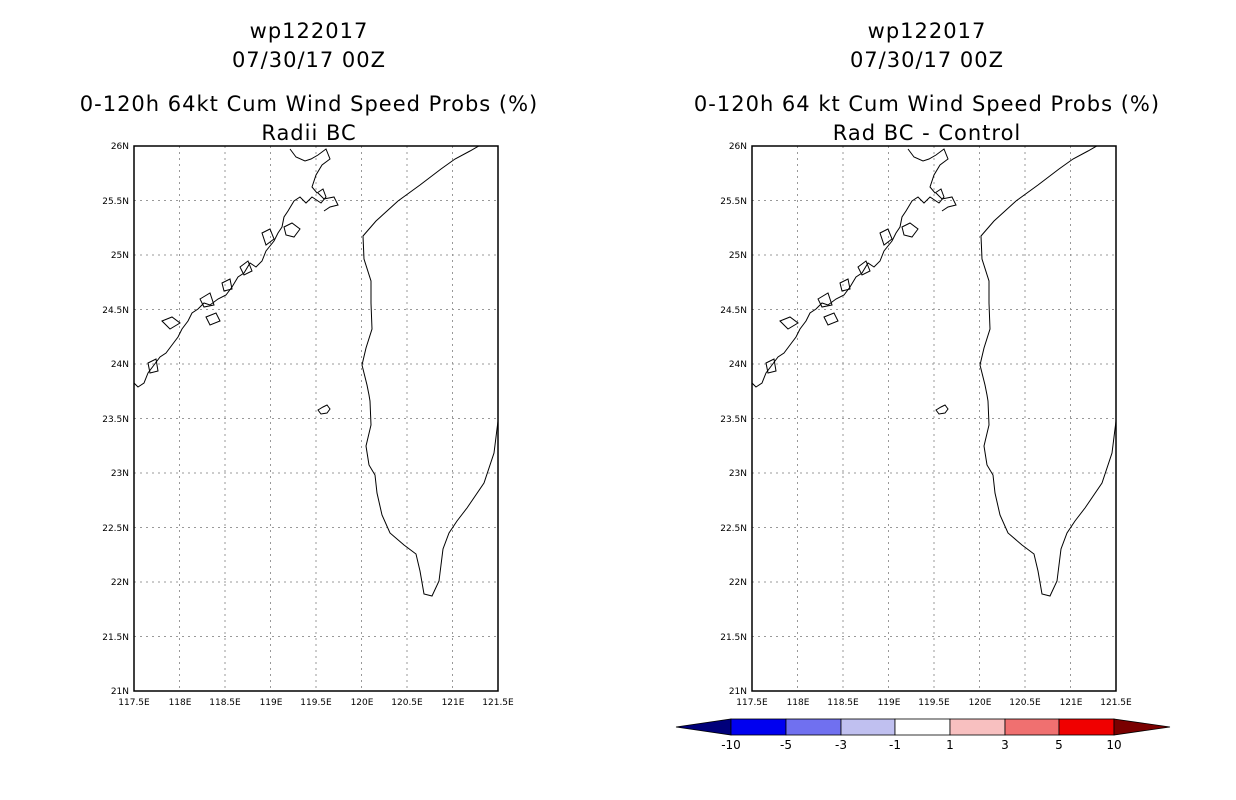 This screenshot has width=1236, height=800. Describe the element at coordinates (1059, 745) in the screenshot. I see `colorbar-label: 5` at that location.